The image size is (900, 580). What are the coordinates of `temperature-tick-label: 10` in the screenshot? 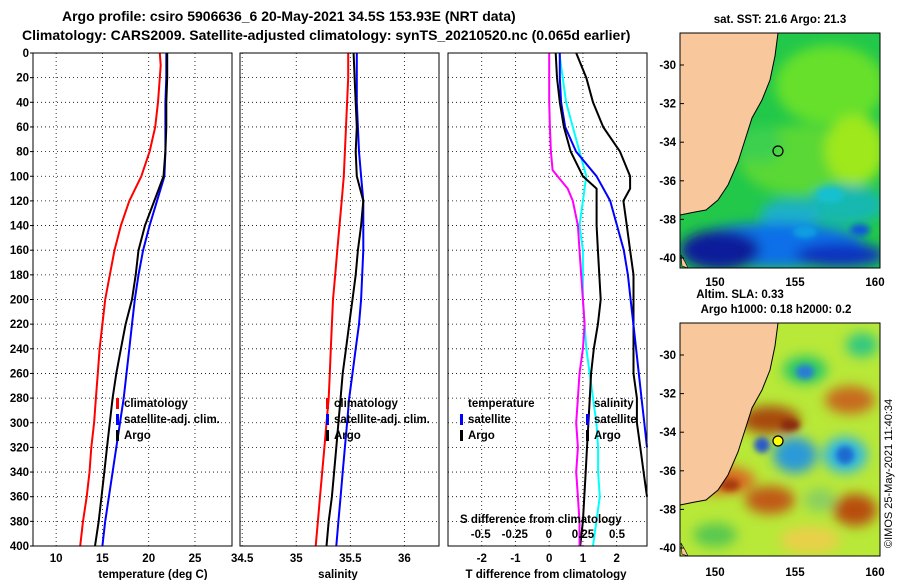 It's located at (56, 559).